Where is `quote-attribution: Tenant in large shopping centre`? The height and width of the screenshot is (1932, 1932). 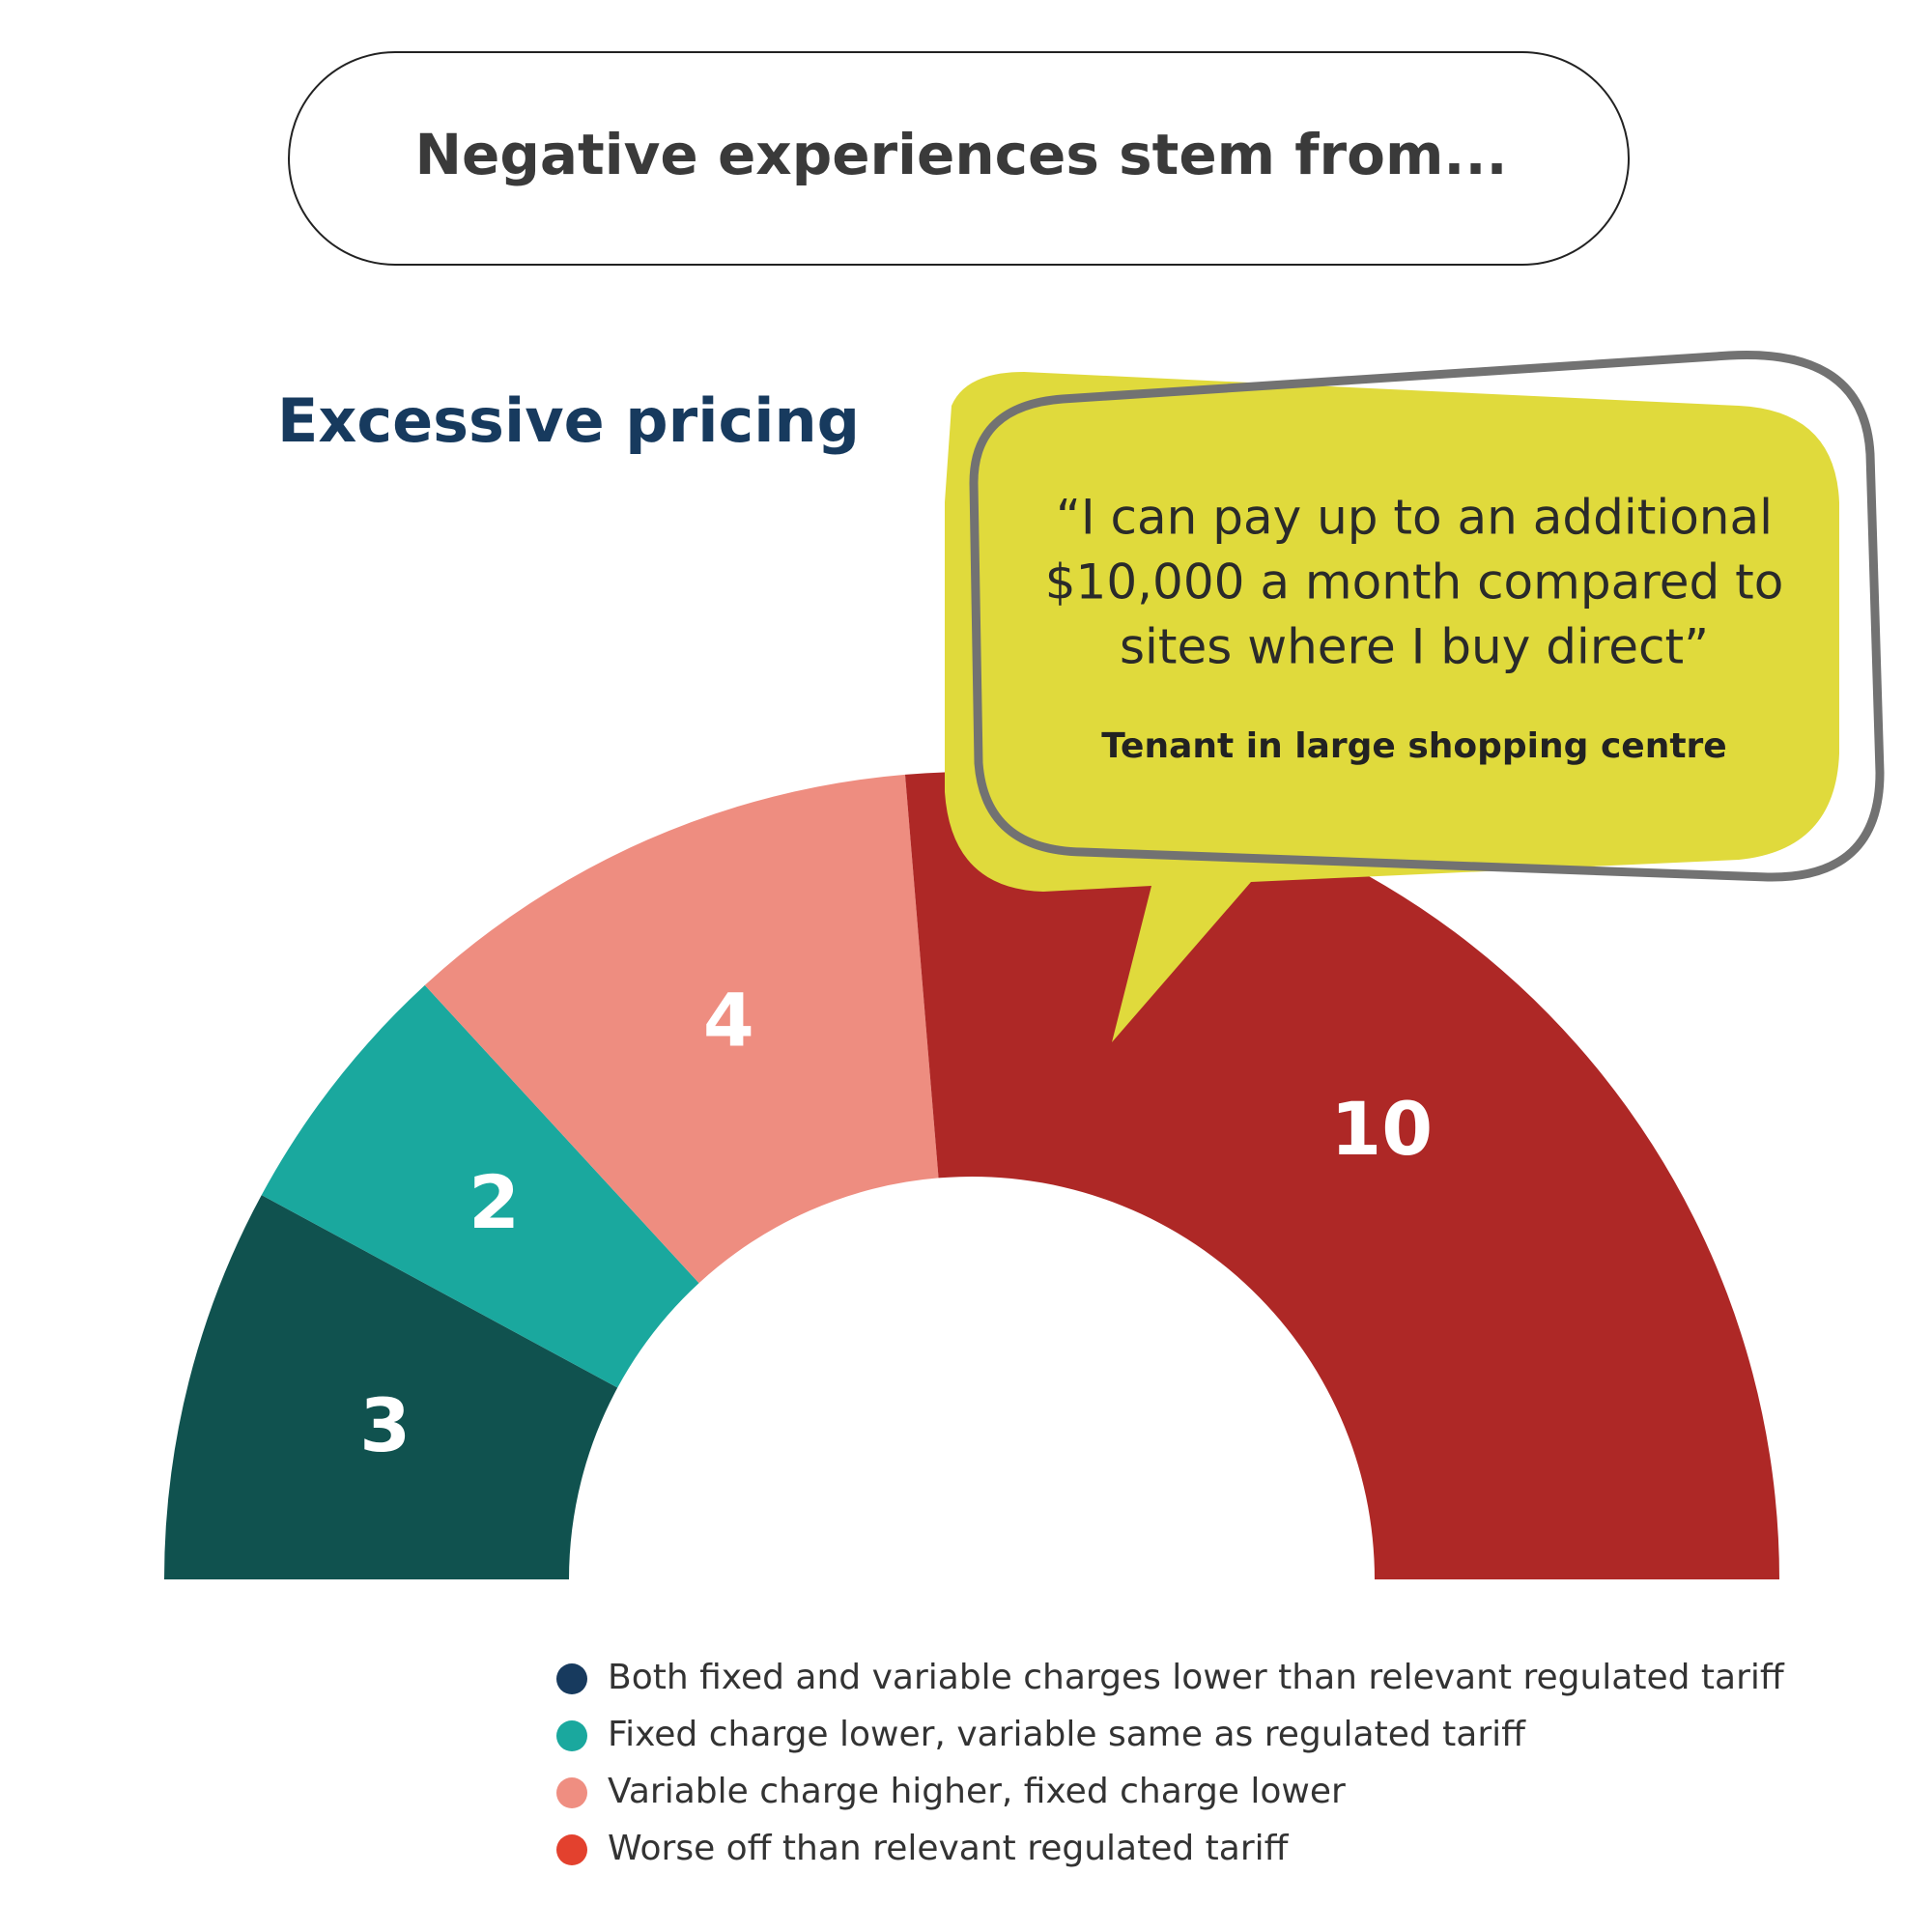 quote-attribution: Tenant in large shopping centre is located at coordinates (1413, 746).